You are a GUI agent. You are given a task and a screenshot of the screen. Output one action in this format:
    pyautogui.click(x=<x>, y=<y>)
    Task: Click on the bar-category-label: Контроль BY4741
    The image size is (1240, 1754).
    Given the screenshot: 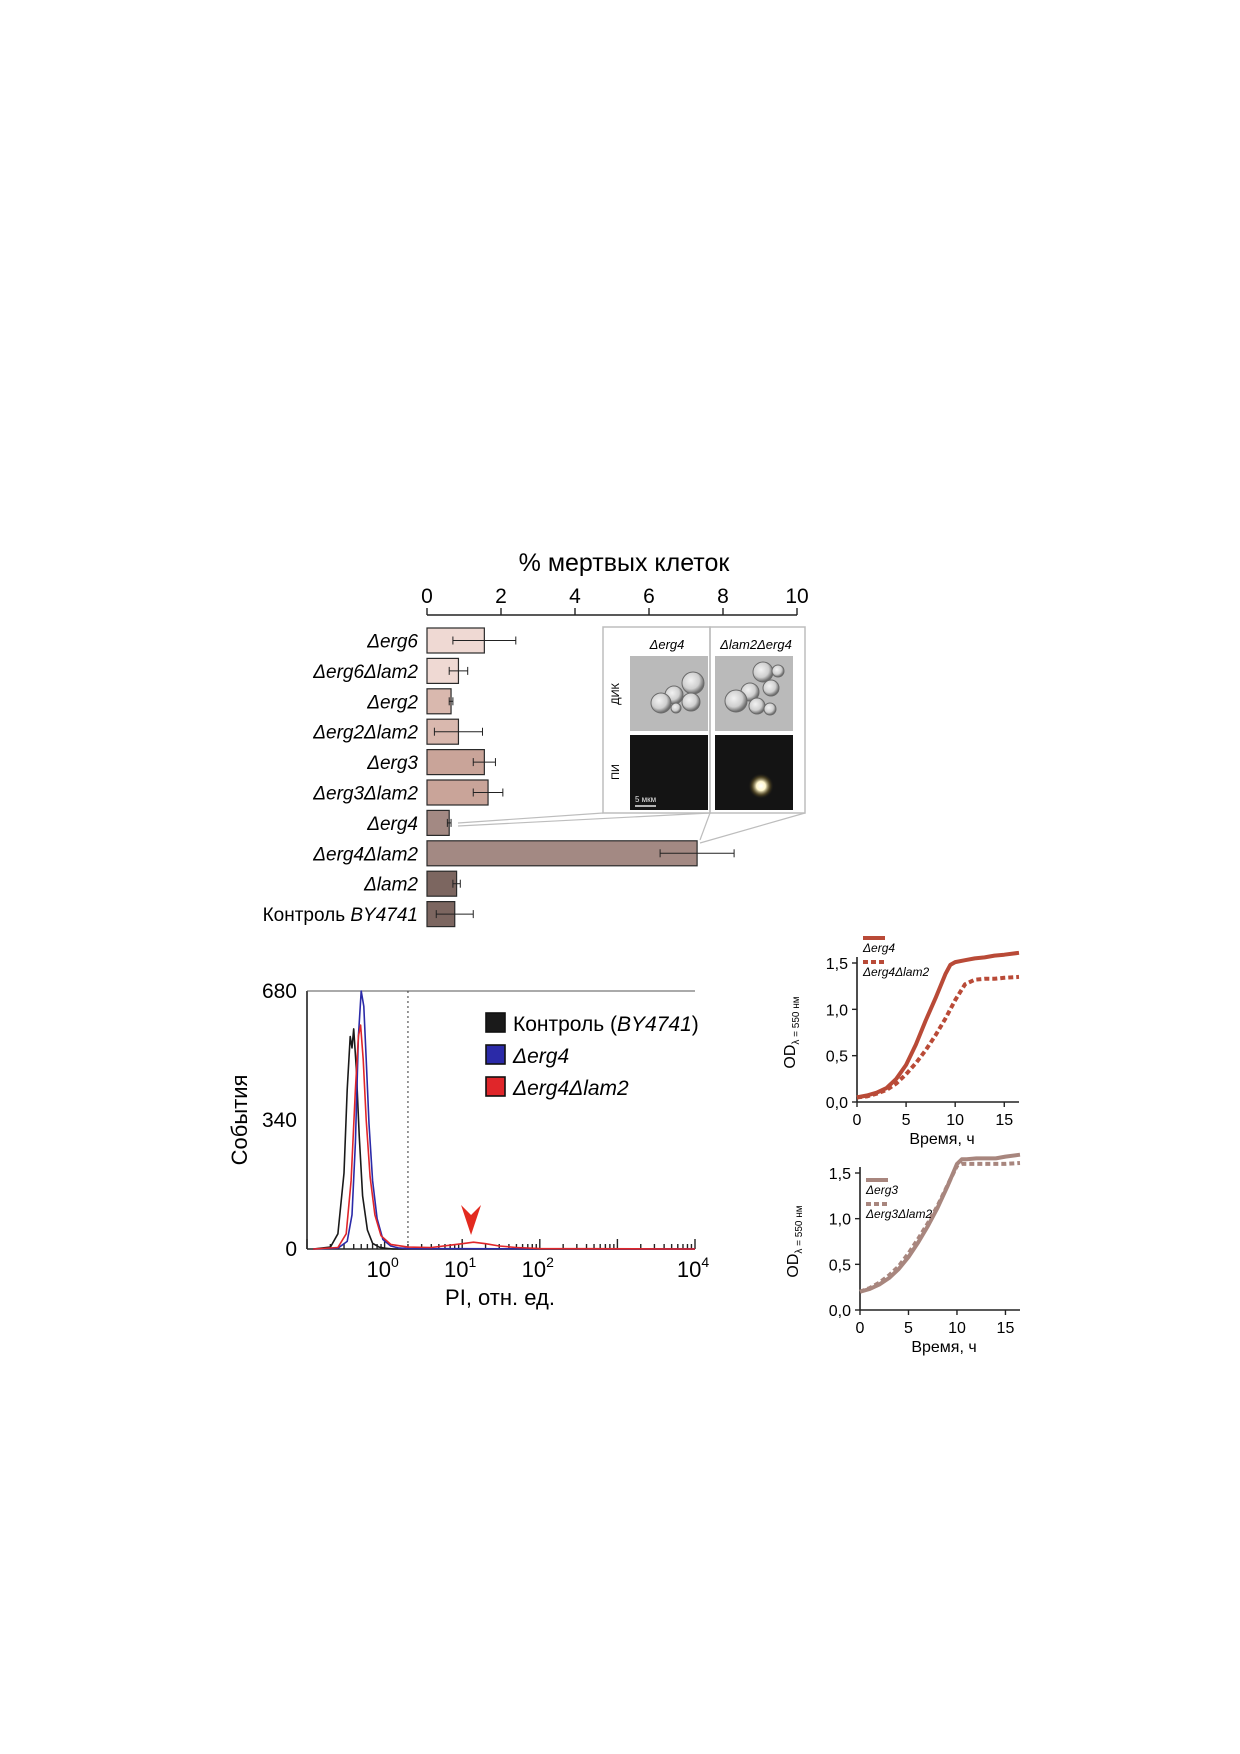 What is the action you would take?
    pyautogui.click(x=340, y=915)
    